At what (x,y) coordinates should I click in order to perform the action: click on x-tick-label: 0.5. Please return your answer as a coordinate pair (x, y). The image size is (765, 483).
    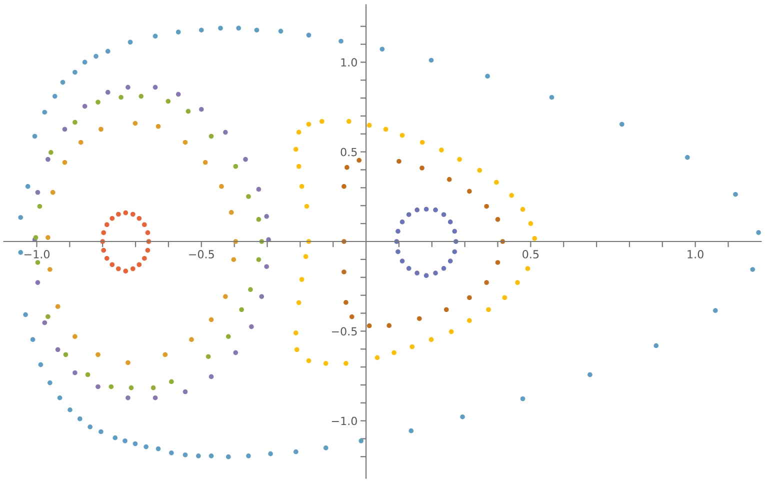
    Looking at the image, I should click on (530, 254).